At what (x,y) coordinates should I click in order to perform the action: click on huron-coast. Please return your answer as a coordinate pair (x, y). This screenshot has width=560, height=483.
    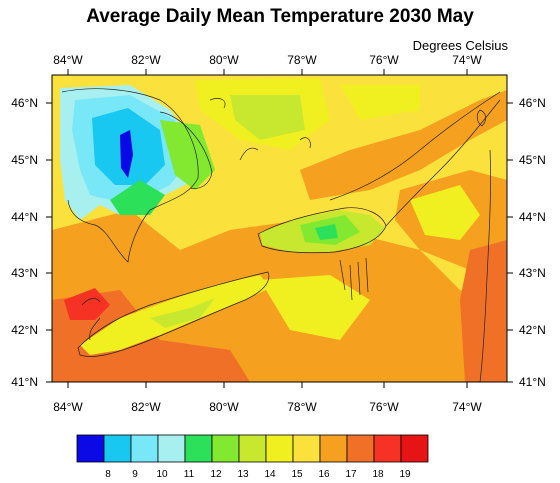
    Looking at the image, I should click on (130, 175).